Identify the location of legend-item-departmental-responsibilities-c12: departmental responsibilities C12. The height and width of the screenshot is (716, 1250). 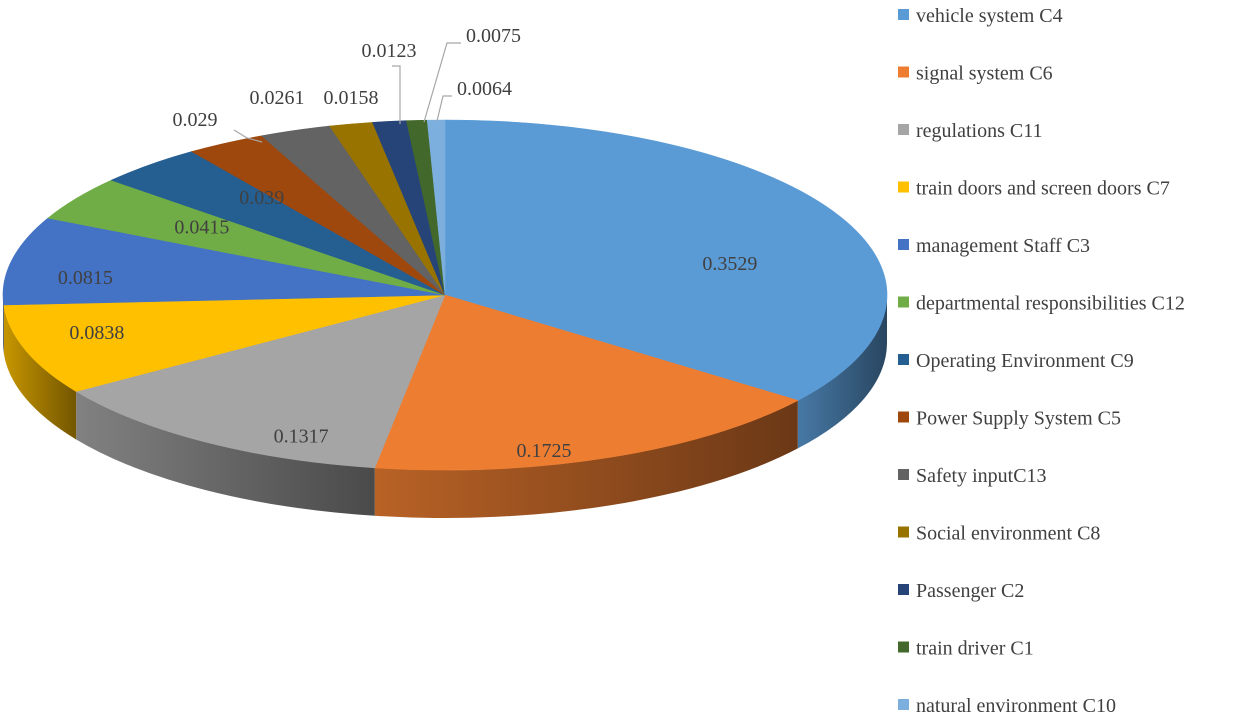
(1041, 304).